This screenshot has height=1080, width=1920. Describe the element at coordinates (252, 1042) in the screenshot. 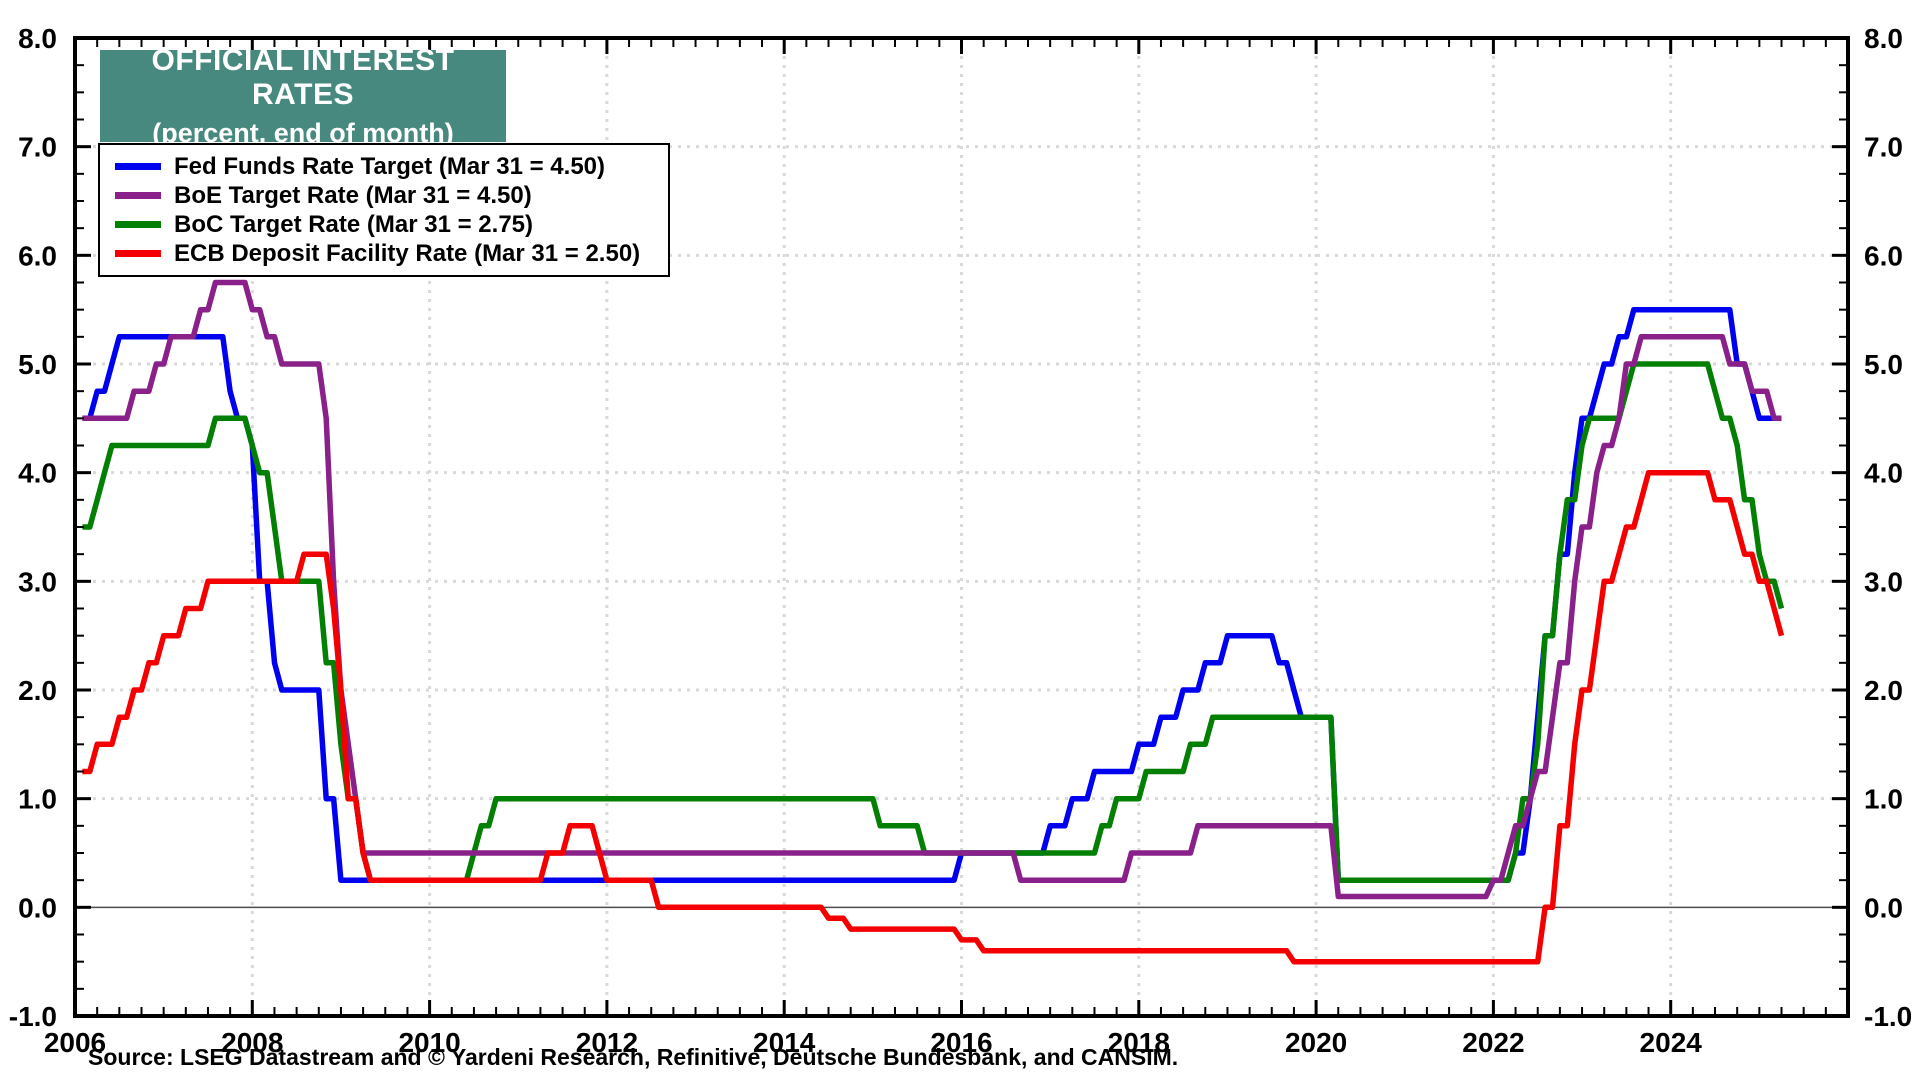

I see `svg-text: 2008` at that location.